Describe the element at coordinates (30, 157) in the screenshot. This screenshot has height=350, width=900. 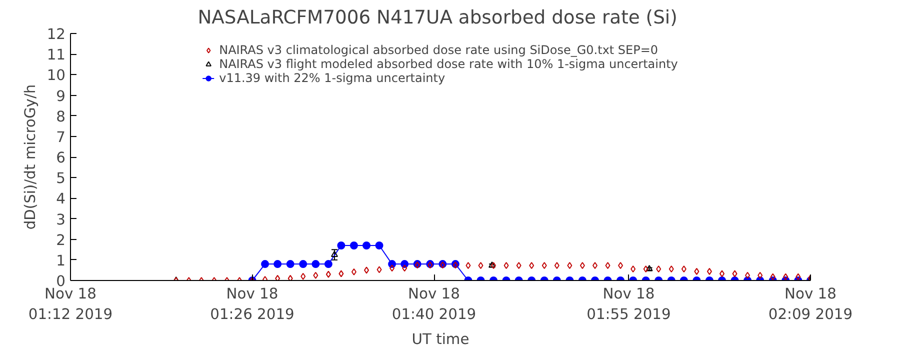
I see `y-axis-title: dD(Si)/dt microGy/h` at that location.